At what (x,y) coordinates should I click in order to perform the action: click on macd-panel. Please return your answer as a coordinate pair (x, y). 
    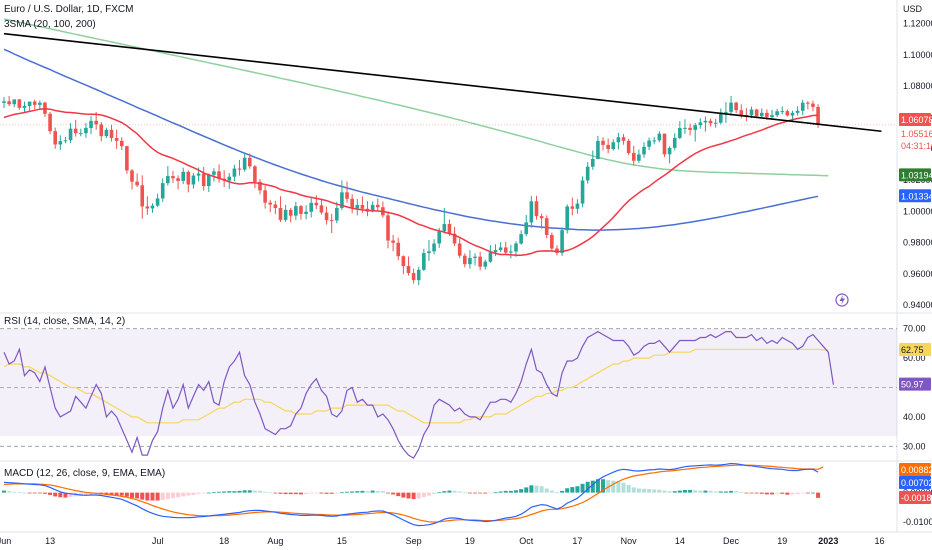
    Looking at the image, I should click on (413, 494).